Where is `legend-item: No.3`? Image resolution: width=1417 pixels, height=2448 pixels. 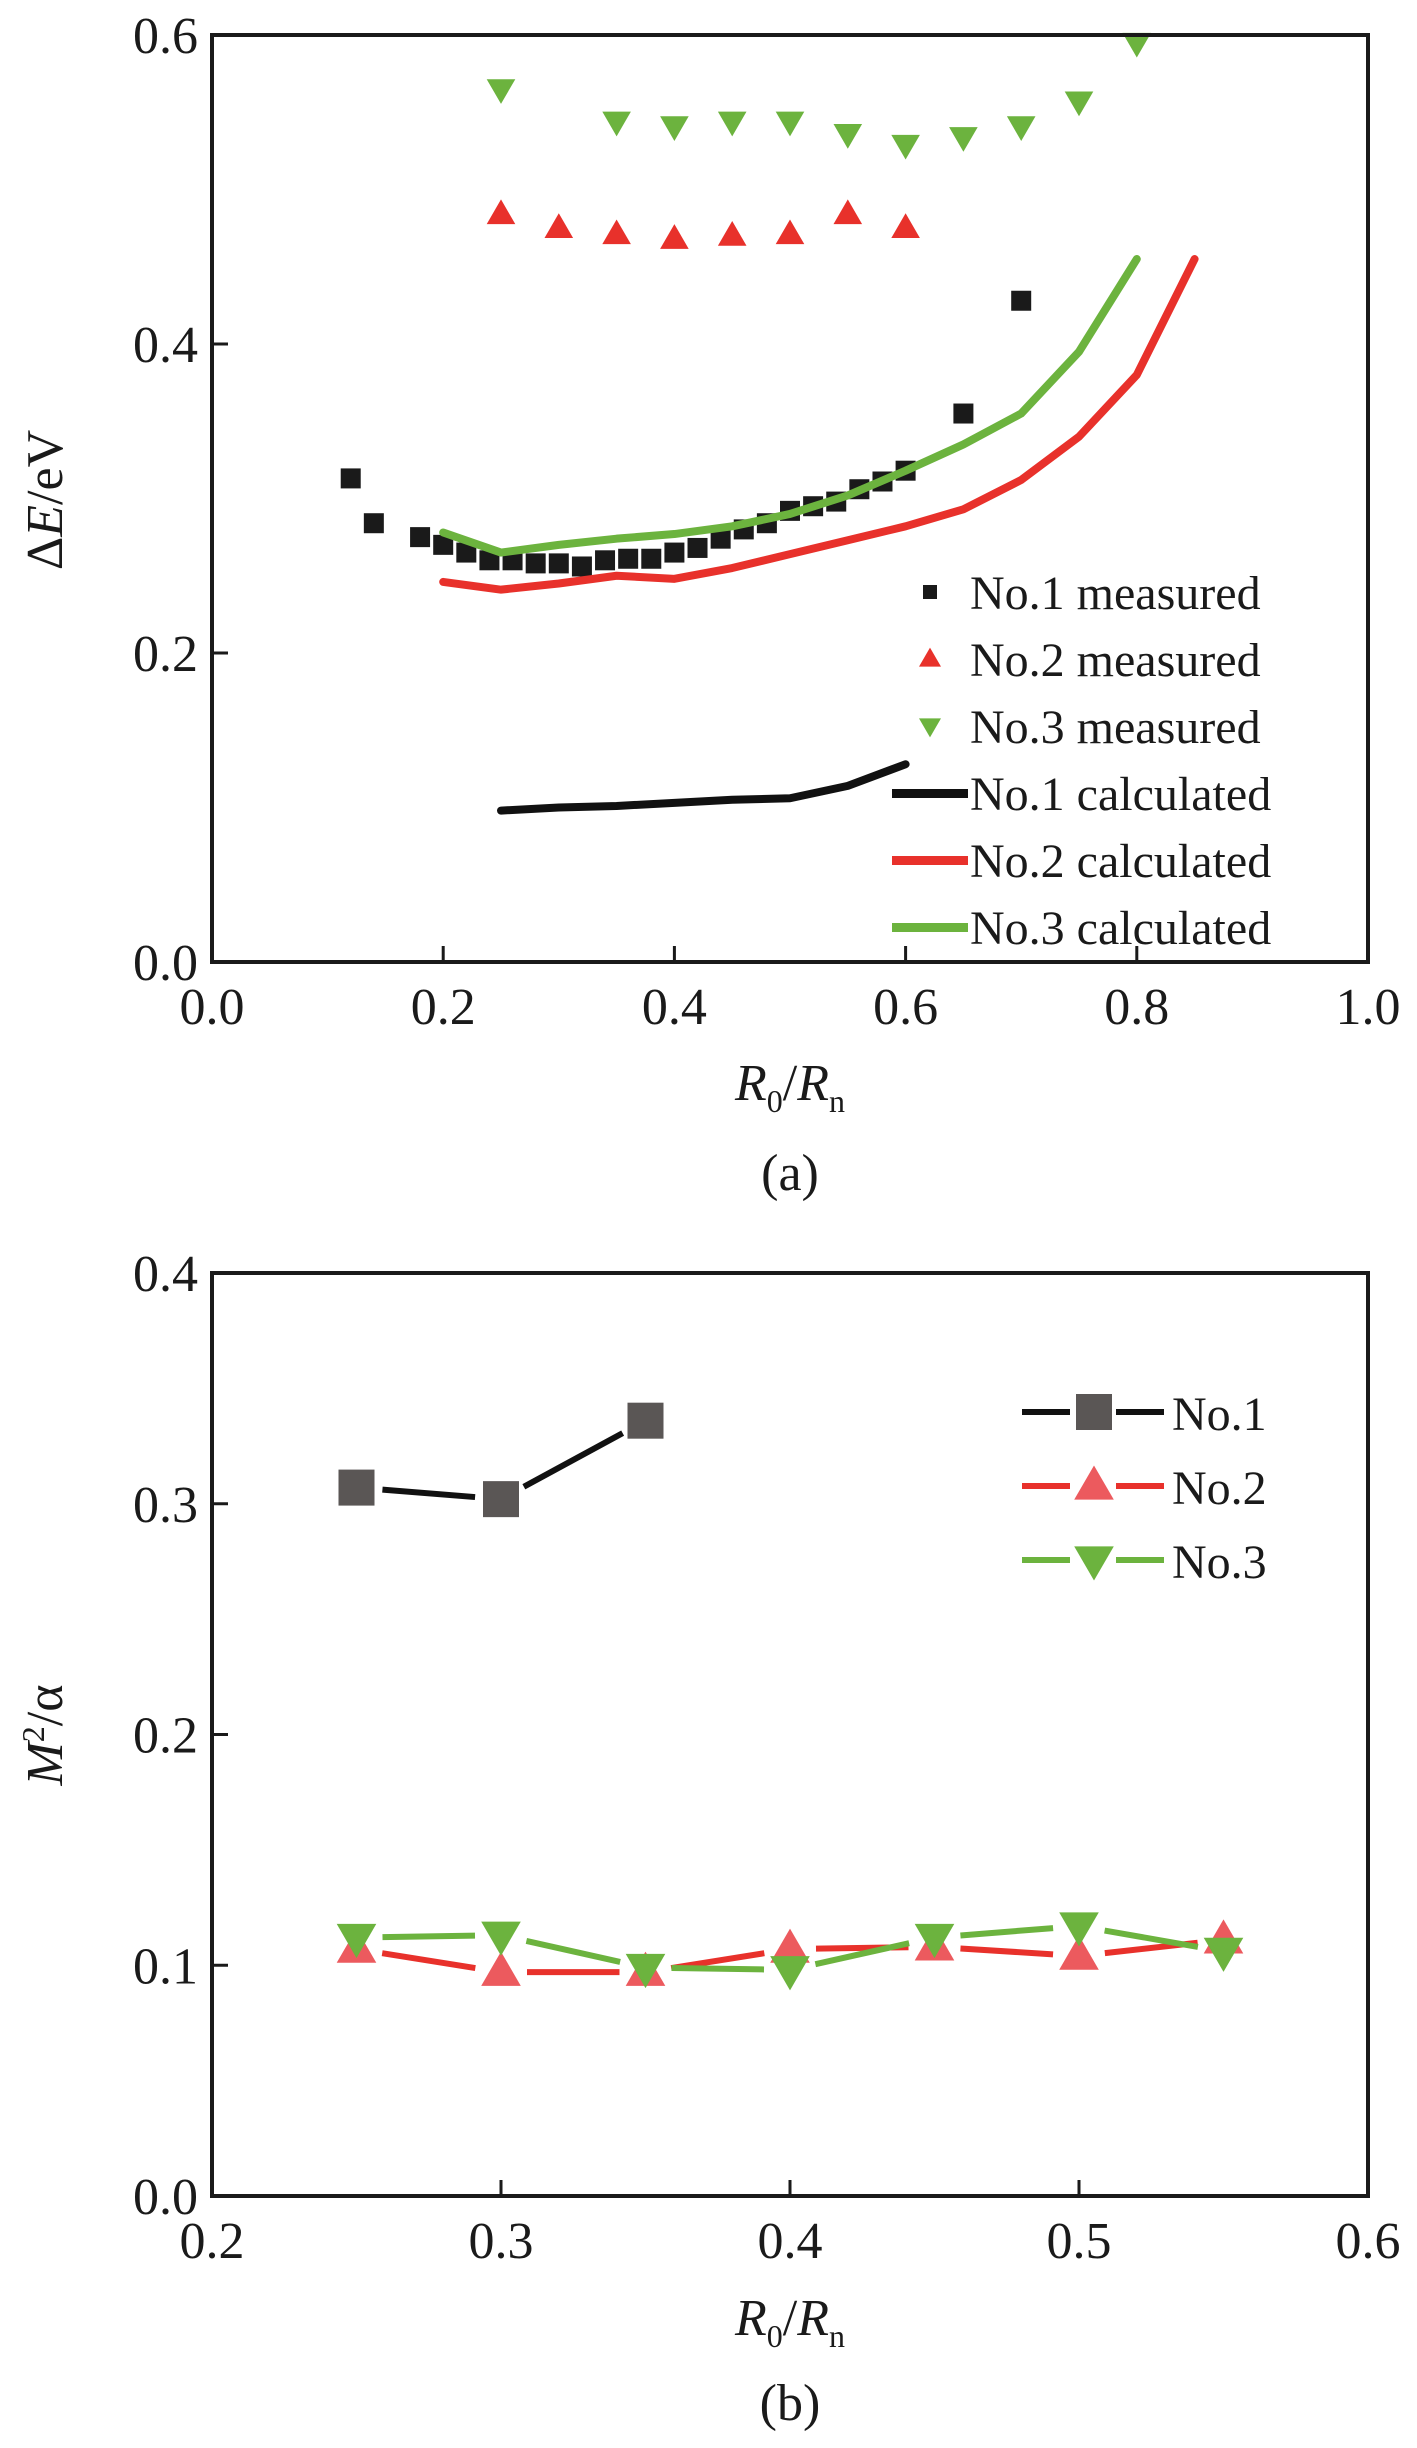 legend-item: No.3 is located at coordinates (1144, 1562).